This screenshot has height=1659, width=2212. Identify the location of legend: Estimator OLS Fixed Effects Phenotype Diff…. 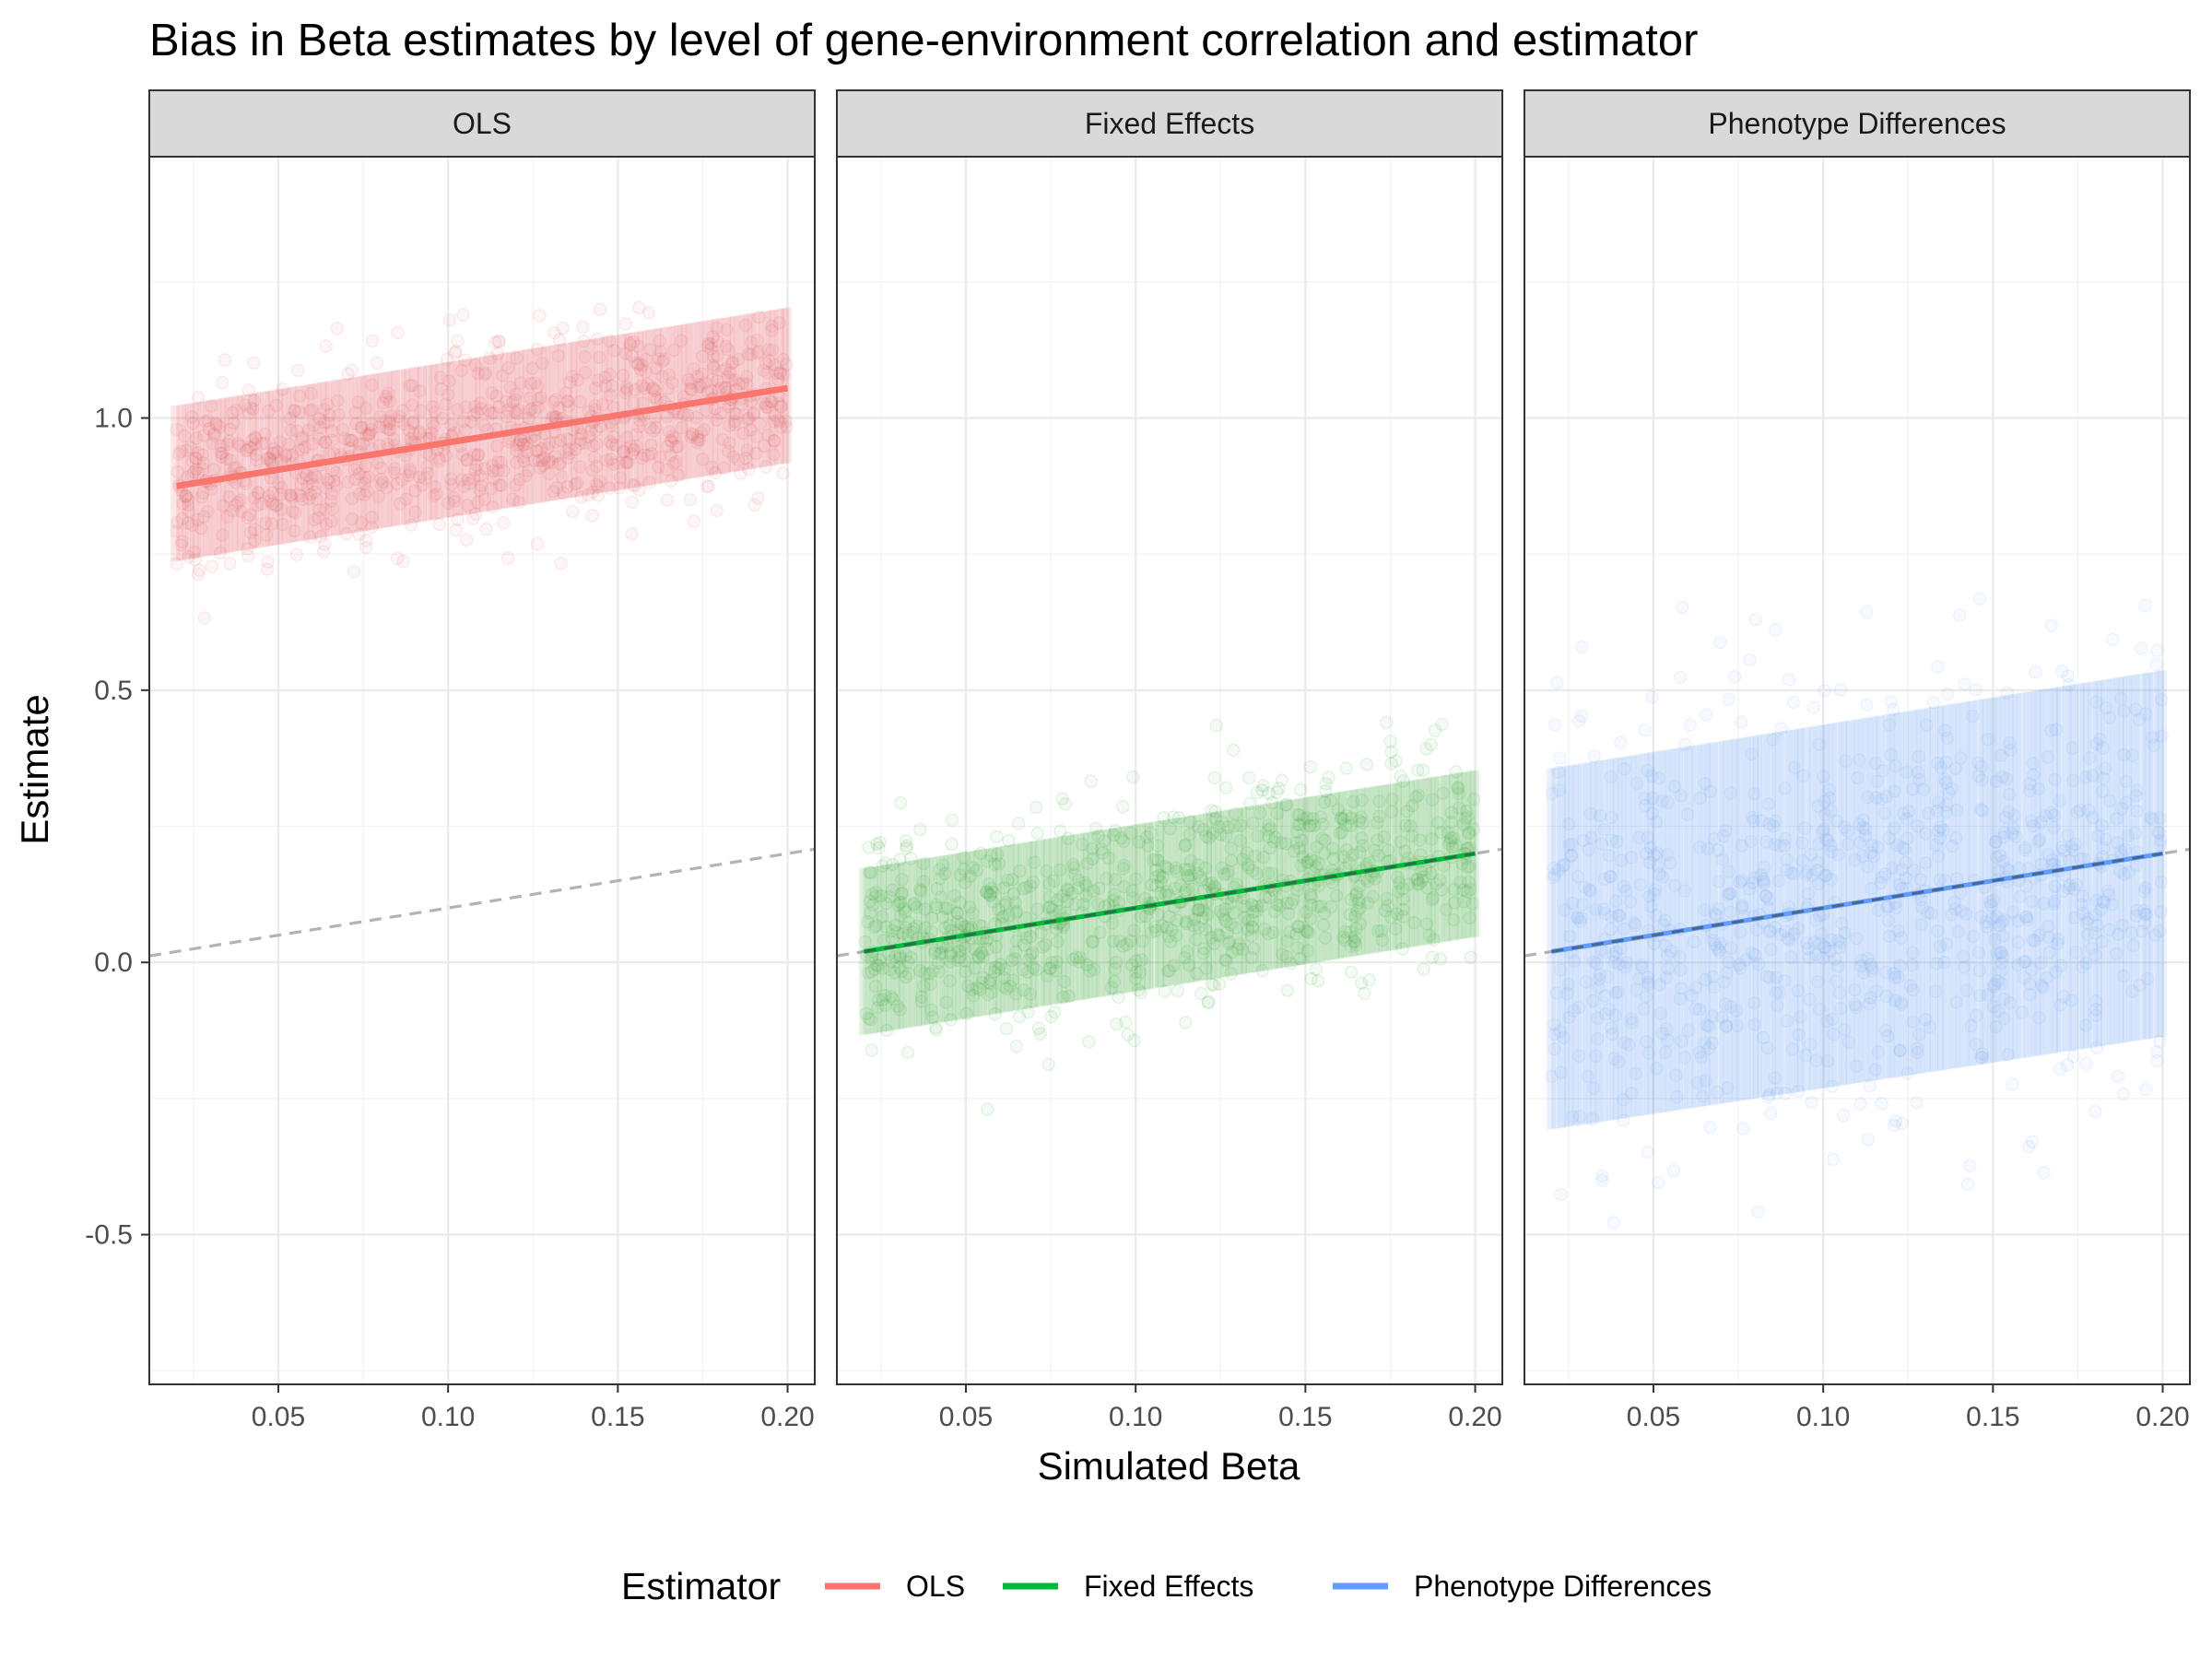
(1166, 1586).